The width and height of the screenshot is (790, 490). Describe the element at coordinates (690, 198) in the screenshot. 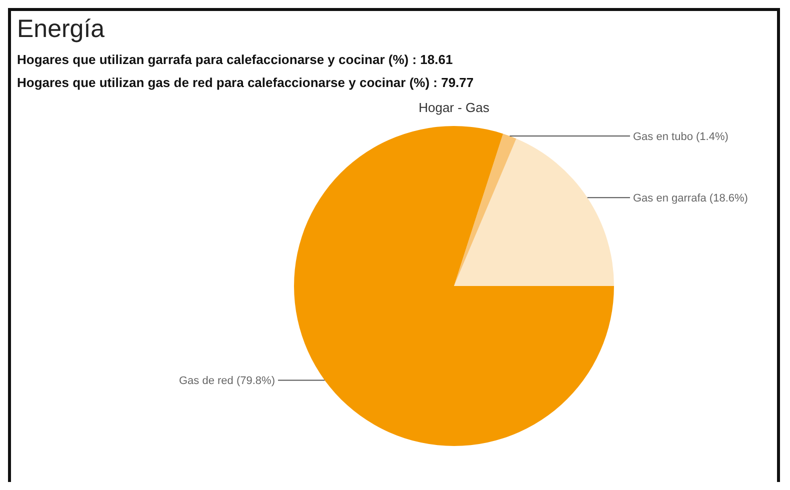

I see `slice-label: Gas en garrafa (18.6%)` at that location.